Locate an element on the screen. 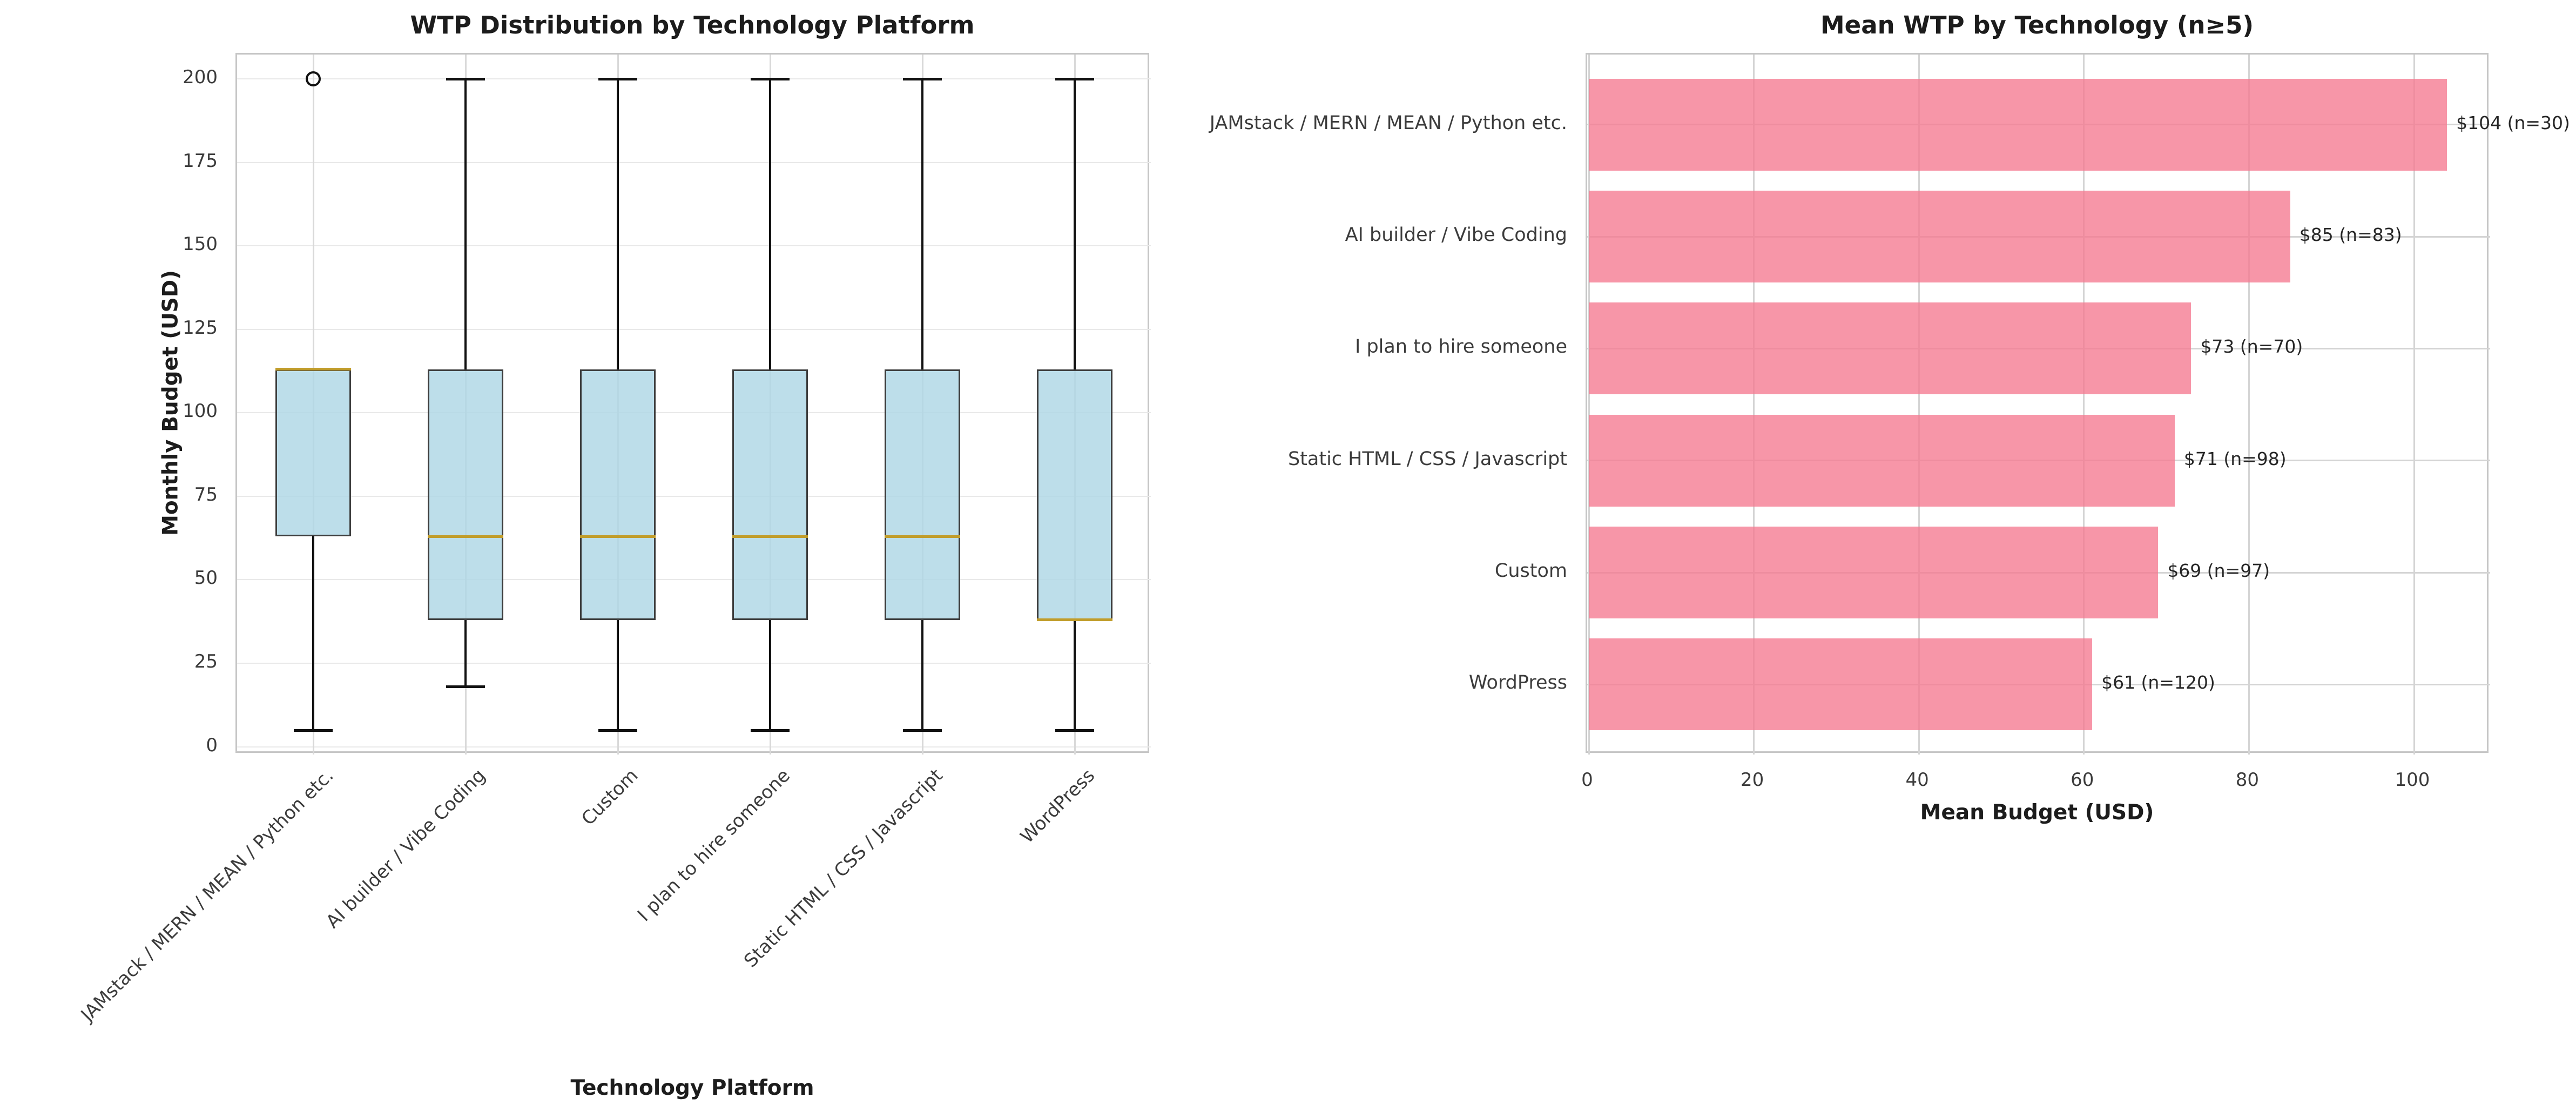  y-tick-label: 75 is located at coordinates (206, 494).